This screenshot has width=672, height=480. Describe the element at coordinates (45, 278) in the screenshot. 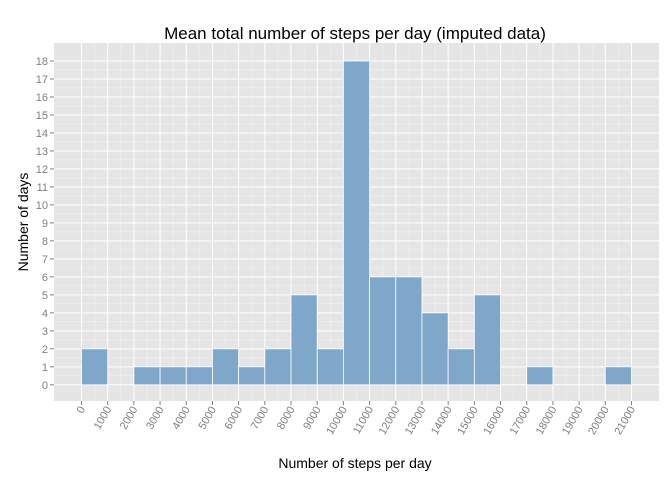

I see `y-tick-label: 6` at that location.